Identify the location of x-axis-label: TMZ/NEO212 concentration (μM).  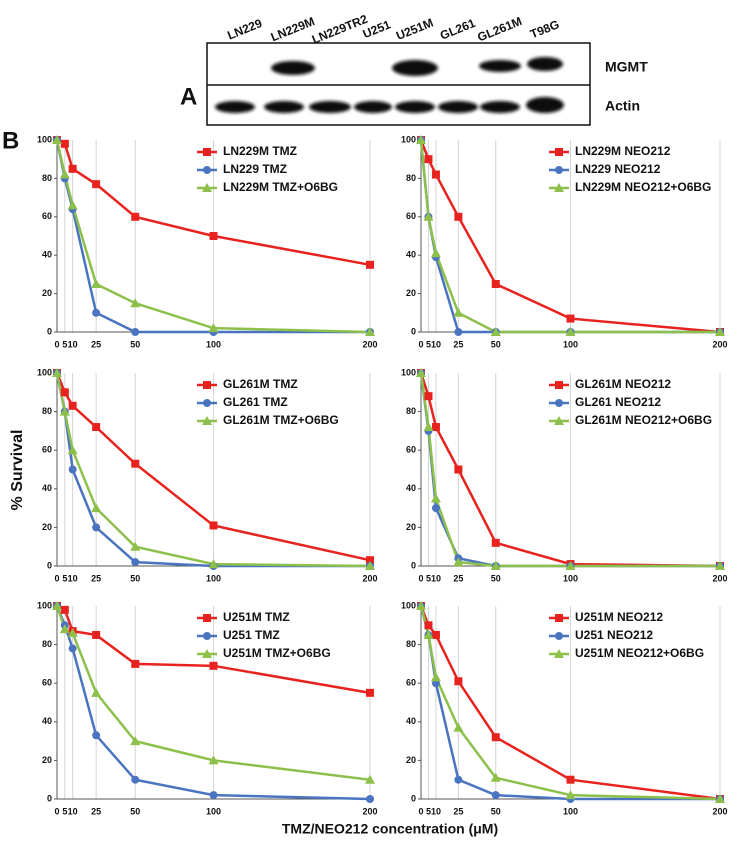
(390, 829).